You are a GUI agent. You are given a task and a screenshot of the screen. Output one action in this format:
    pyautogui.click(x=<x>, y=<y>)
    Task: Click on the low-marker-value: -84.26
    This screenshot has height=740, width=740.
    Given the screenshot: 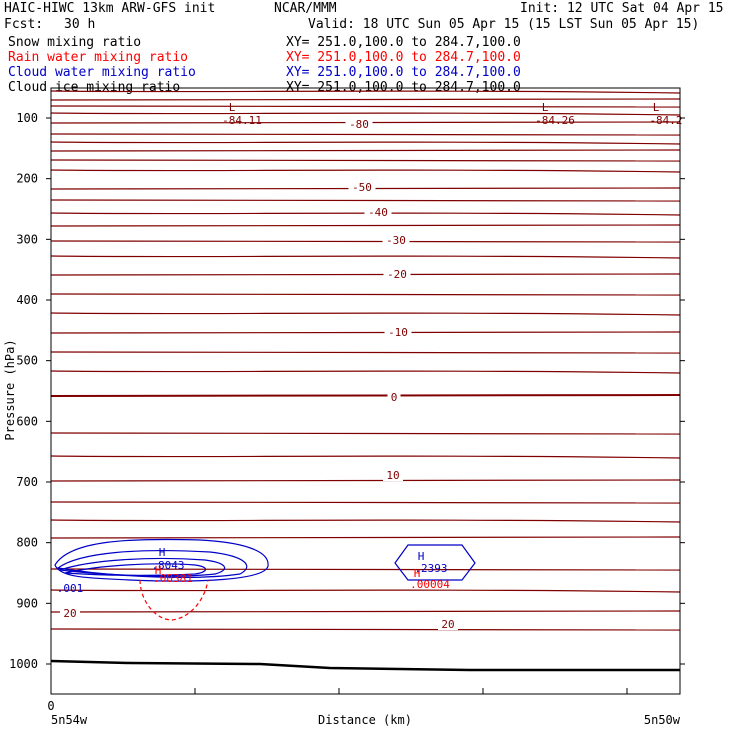 What is the action you would take?
    pyautogui.click(x=555, y=120)
    